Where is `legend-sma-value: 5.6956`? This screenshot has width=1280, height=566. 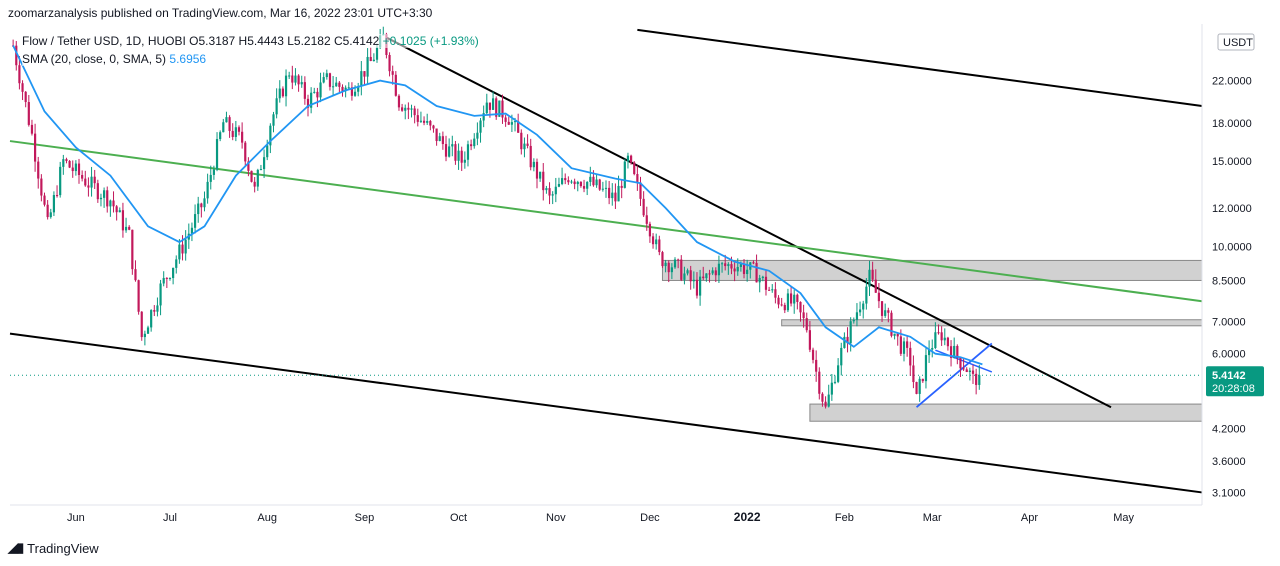 legend-sma-value: 5.6956 is located at coordinates (188, 59).